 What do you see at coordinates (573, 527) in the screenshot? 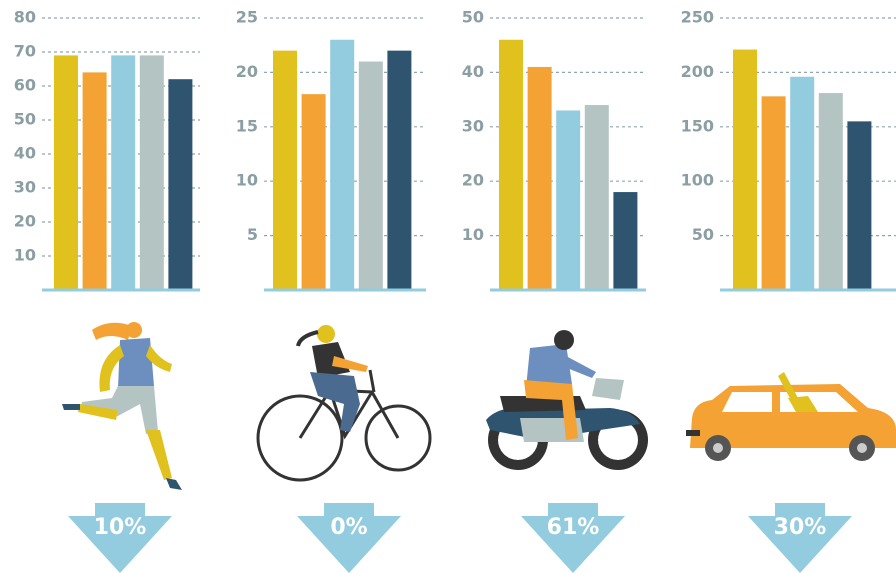
I see `percent-label: 61%` at bounding box center [573, 527].